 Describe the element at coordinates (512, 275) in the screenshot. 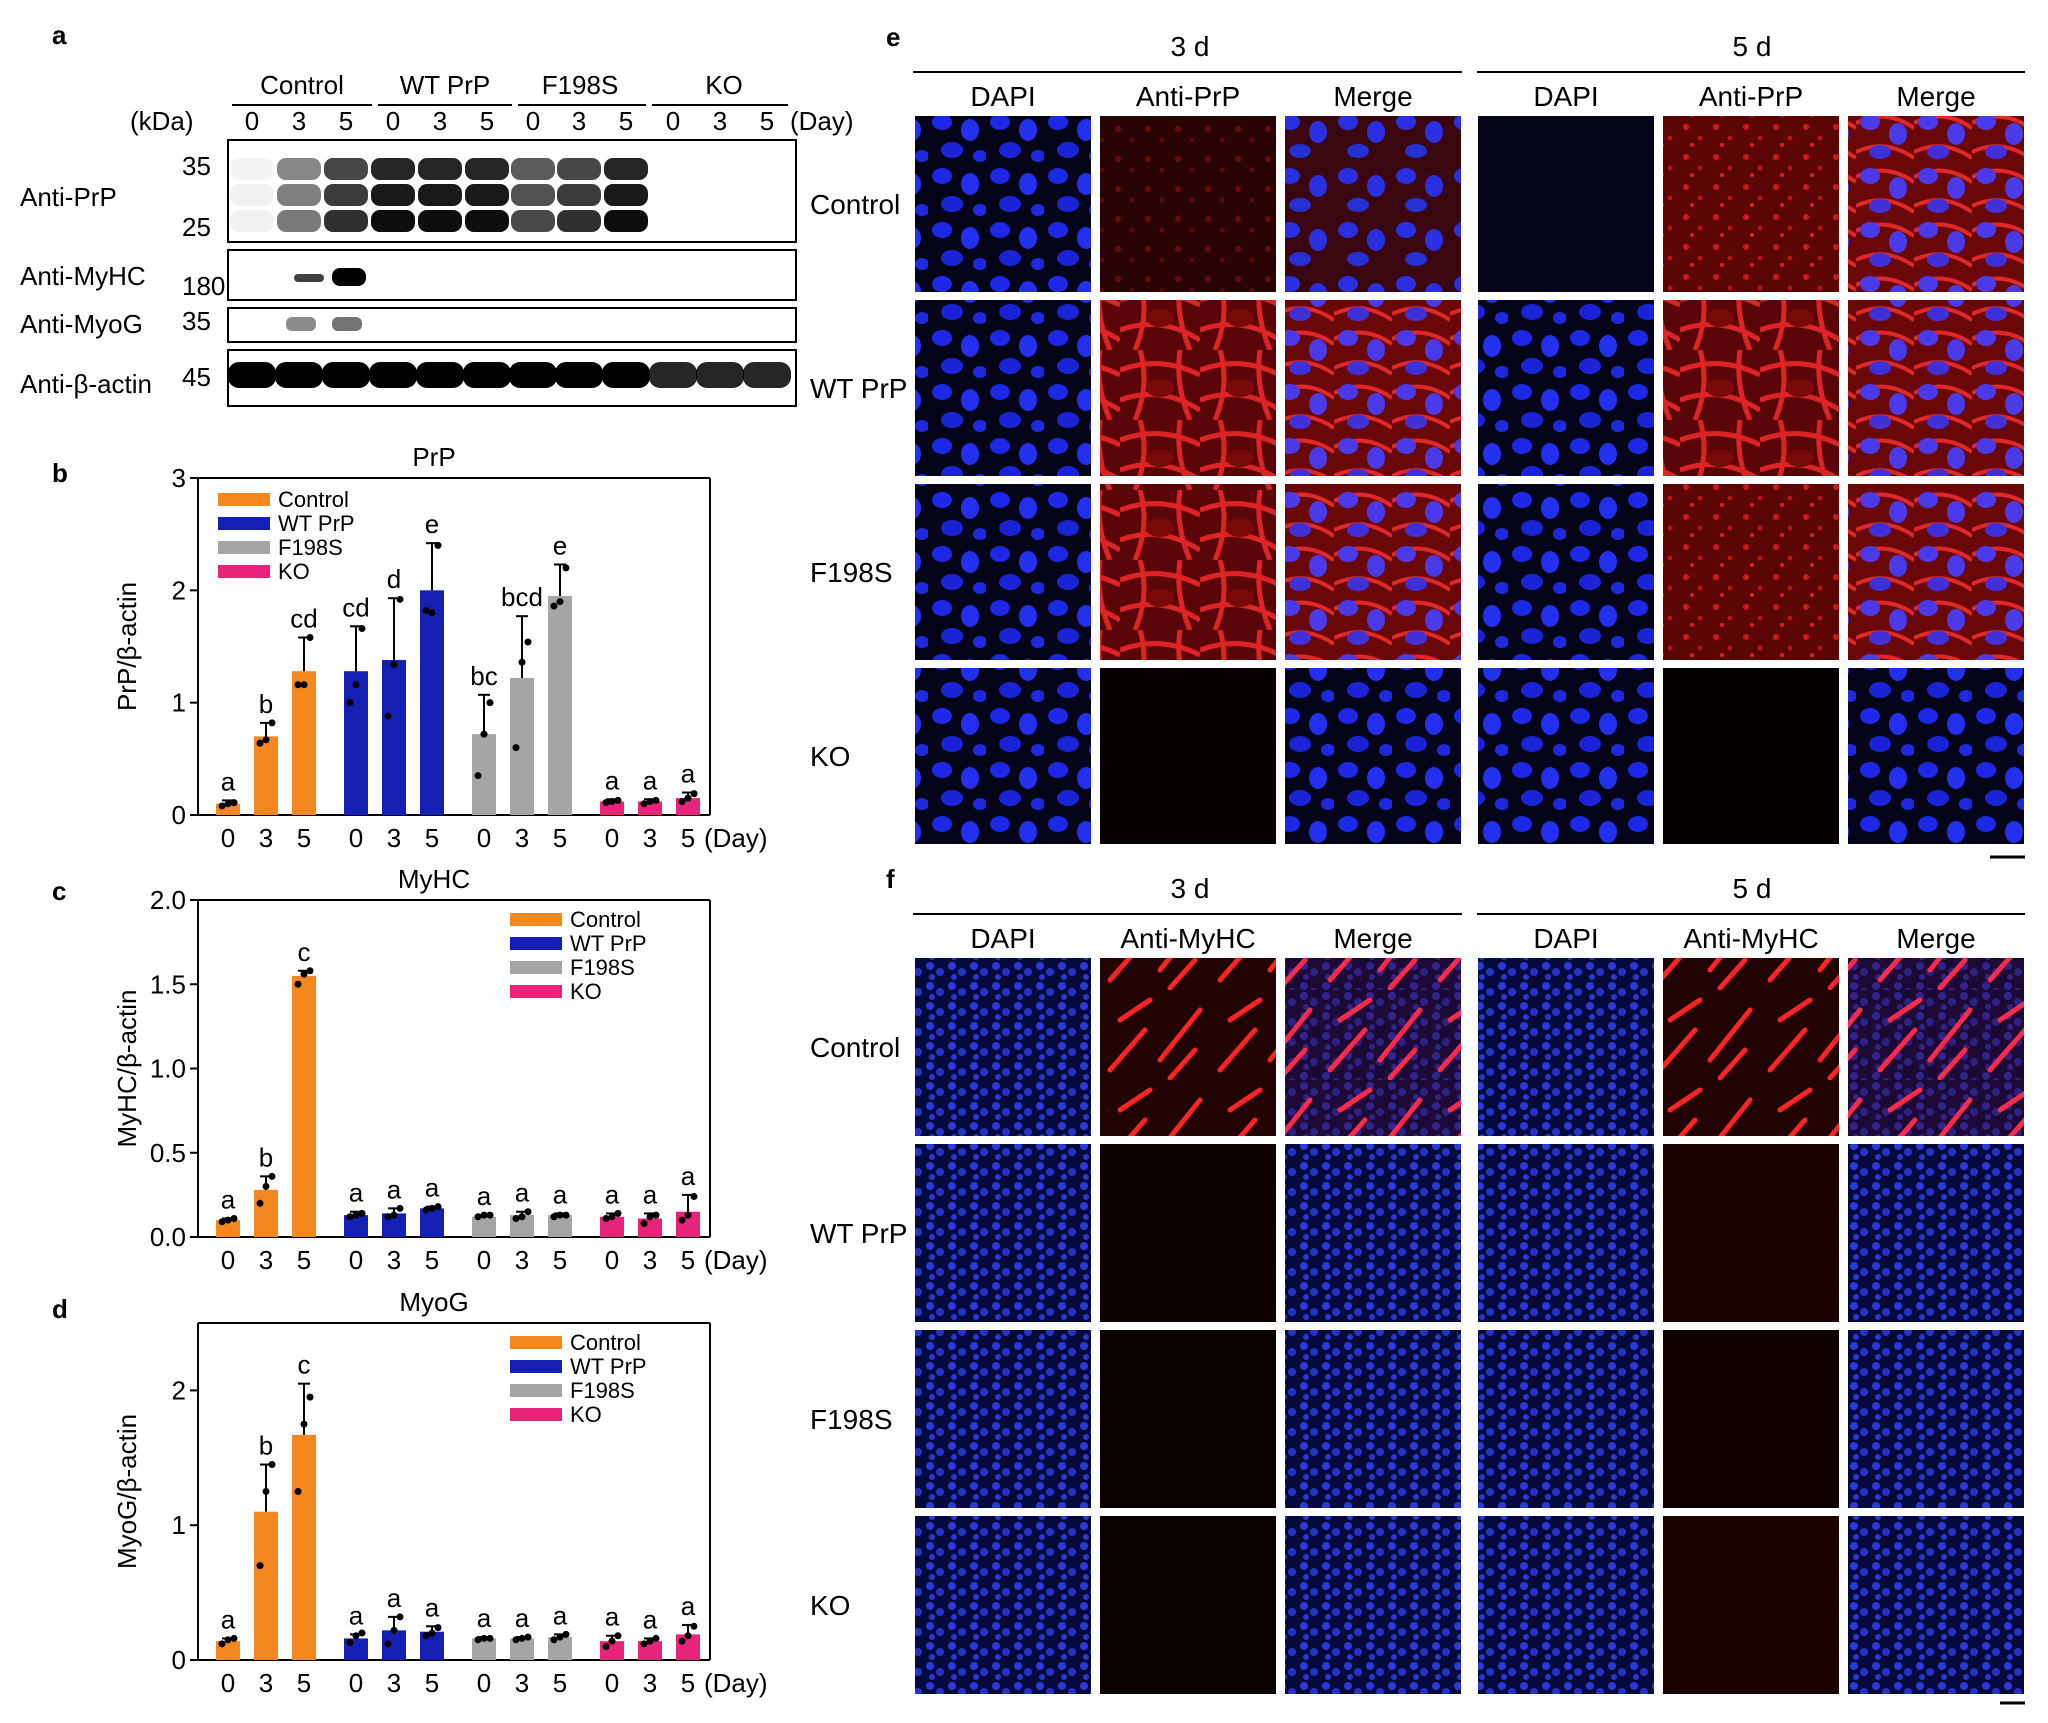

I see `wb-membrane-myhc` at that location.